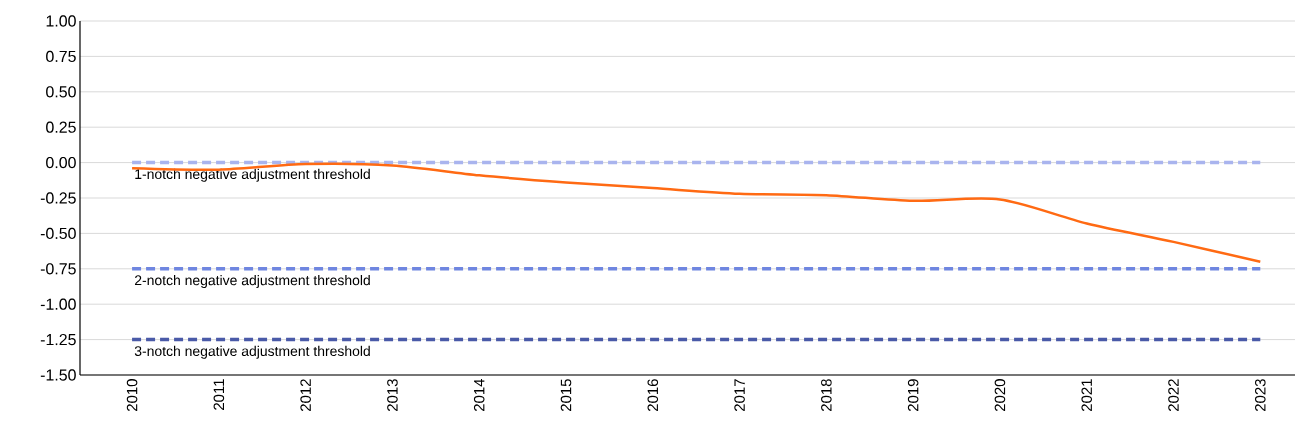 The width and height of the screenshot is (1314, 438). What do you see at coordinates (392, 395) in the screenshot?
I see `x-tick-label: 2013` at bounding box center [392, 395].